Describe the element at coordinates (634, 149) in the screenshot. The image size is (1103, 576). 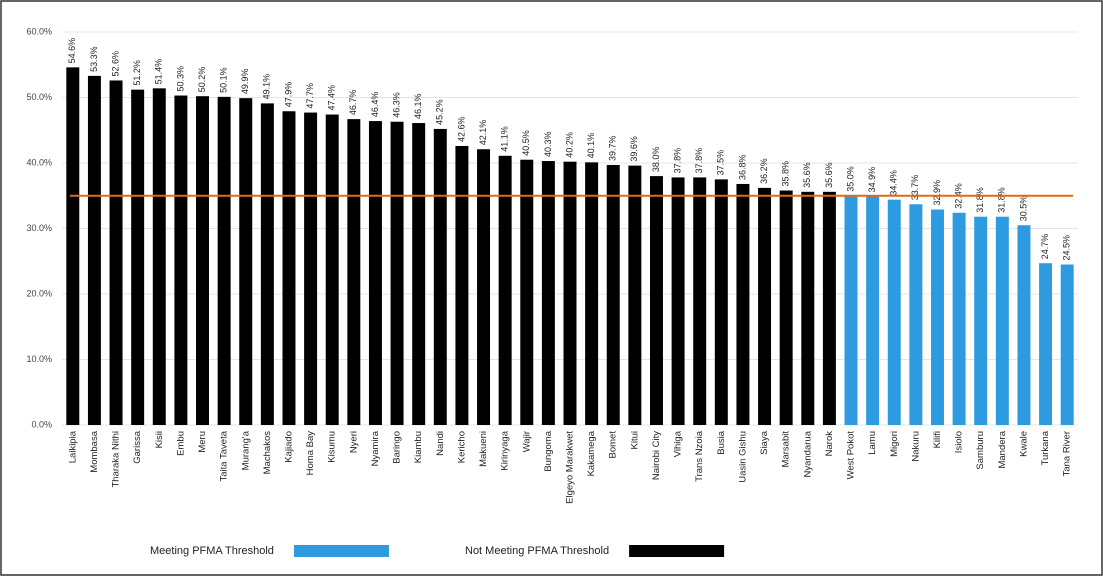
I see `value-label: 39.6%` at that location.